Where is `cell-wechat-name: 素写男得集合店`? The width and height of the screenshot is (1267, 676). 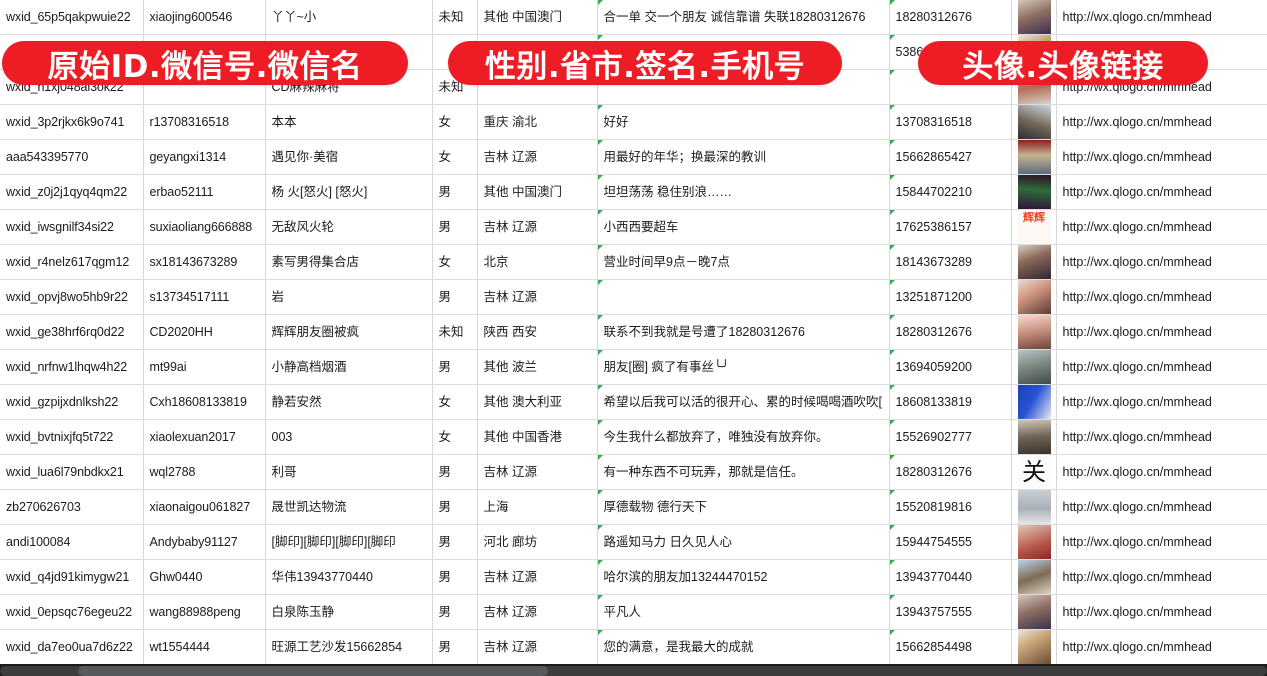 cell-wechat-name: 素写男得集合店 is located at coordinates (349, 262).